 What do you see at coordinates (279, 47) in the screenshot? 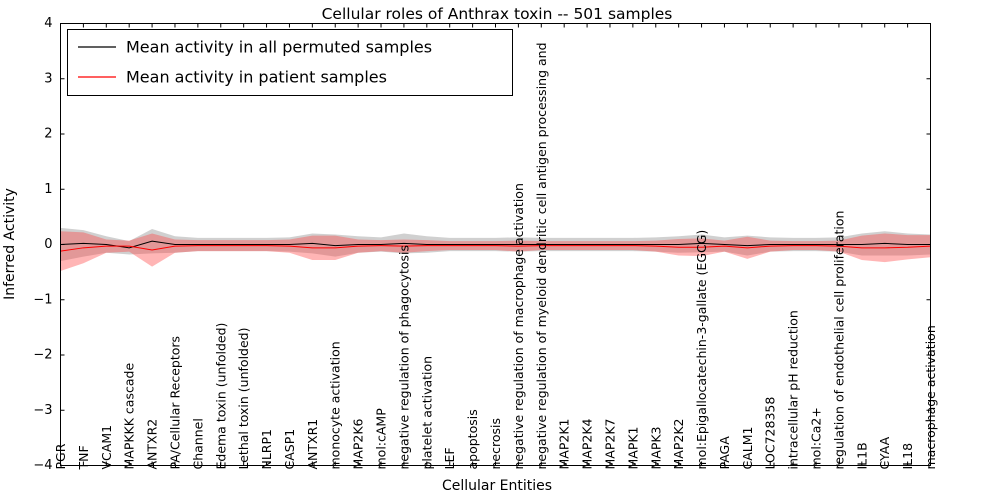
I see `legend-label-permuted-samples: Mean activity in all permuted samples` at bounding box center [279, 47].